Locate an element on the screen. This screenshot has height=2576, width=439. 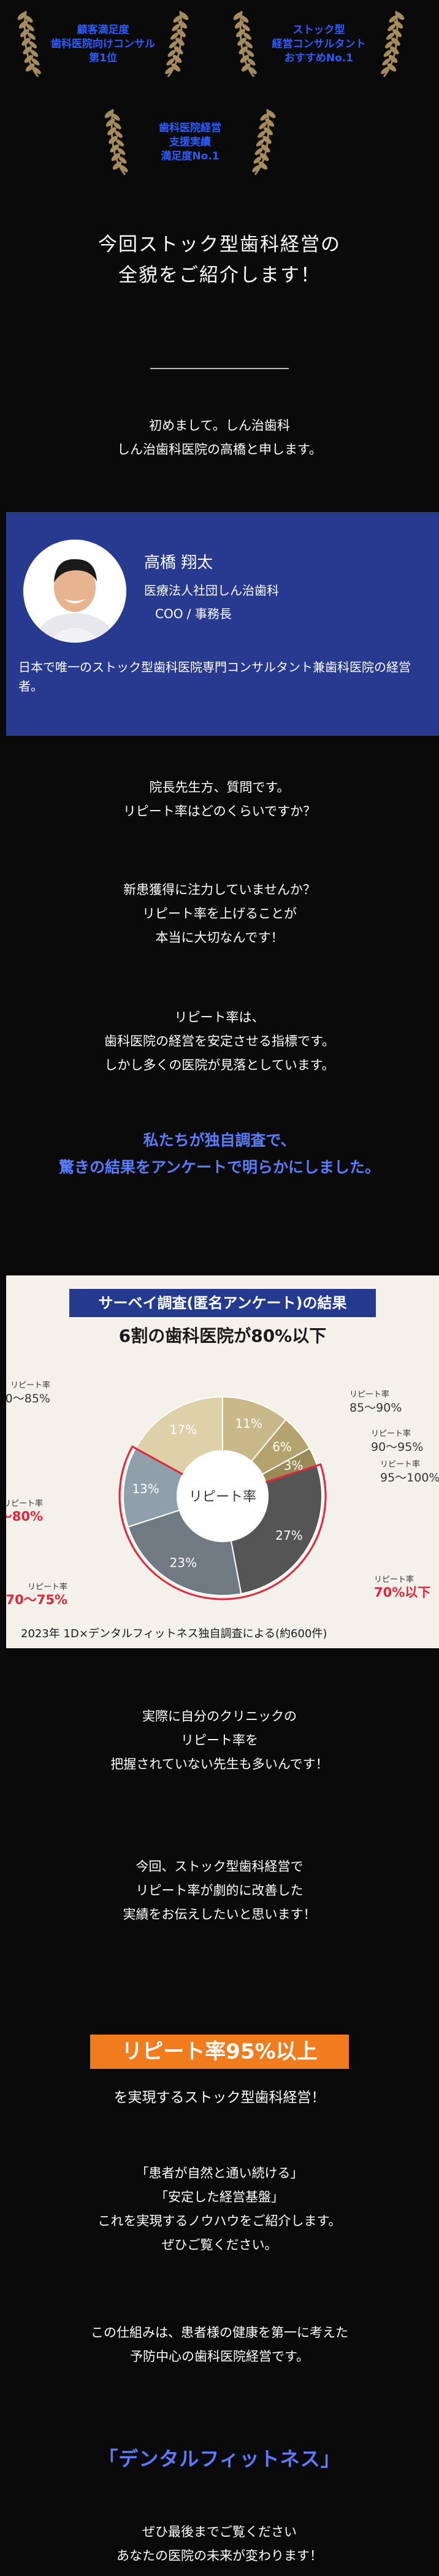
award-line: 歯科医院向けコンサル is located at coordinates (103, 43).